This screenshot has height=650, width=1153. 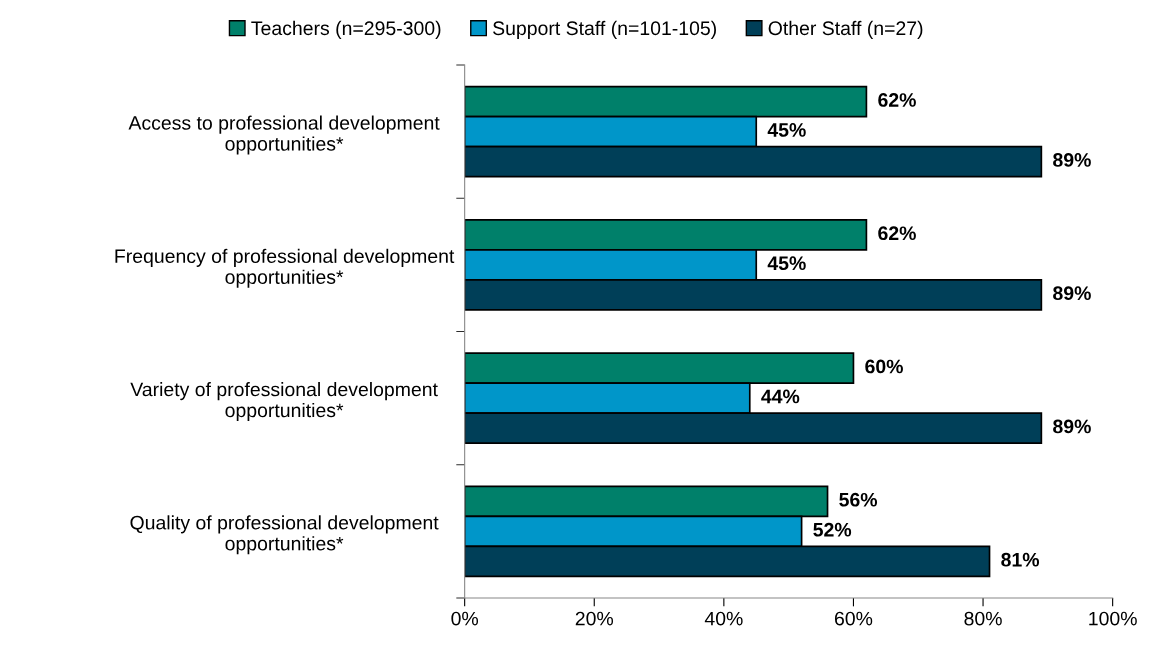 I want to click on y-tick-label: Quality of professional development opportunities*, so click(x=284, y=535).